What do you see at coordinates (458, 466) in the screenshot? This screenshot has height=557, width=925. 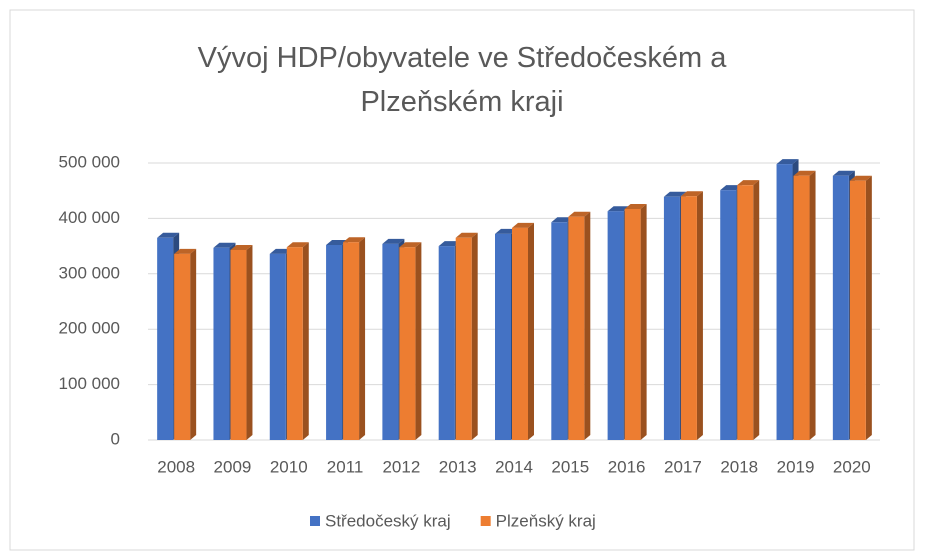 I see `x-tick-label: 2013` at bounding box center [458, 466].